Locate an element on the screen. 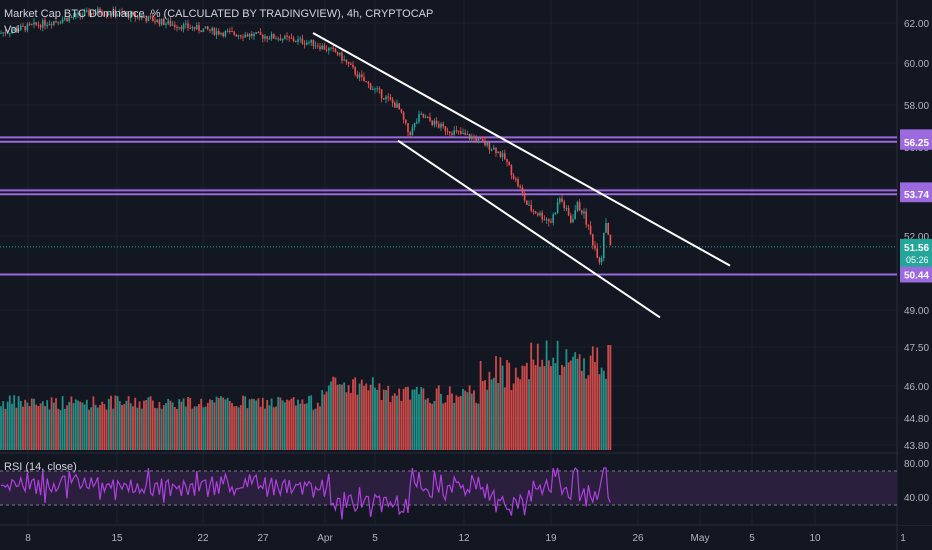 The width and height of the screenshot is (932, 550). current-price-badge is located at coordinates (916, 252).